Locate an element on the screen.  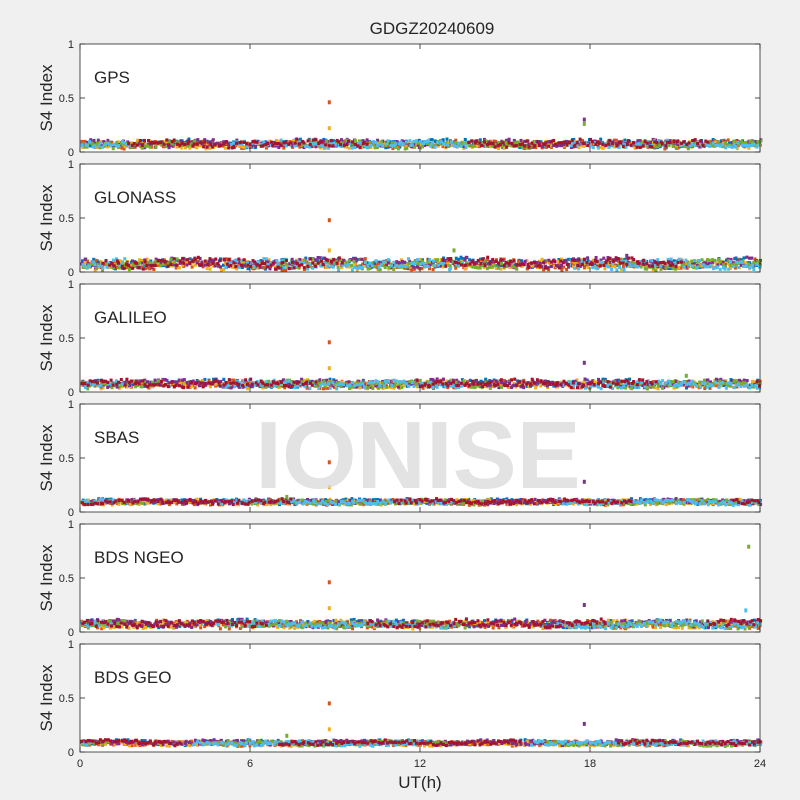
spike-points is located at coordinates (478, 238).